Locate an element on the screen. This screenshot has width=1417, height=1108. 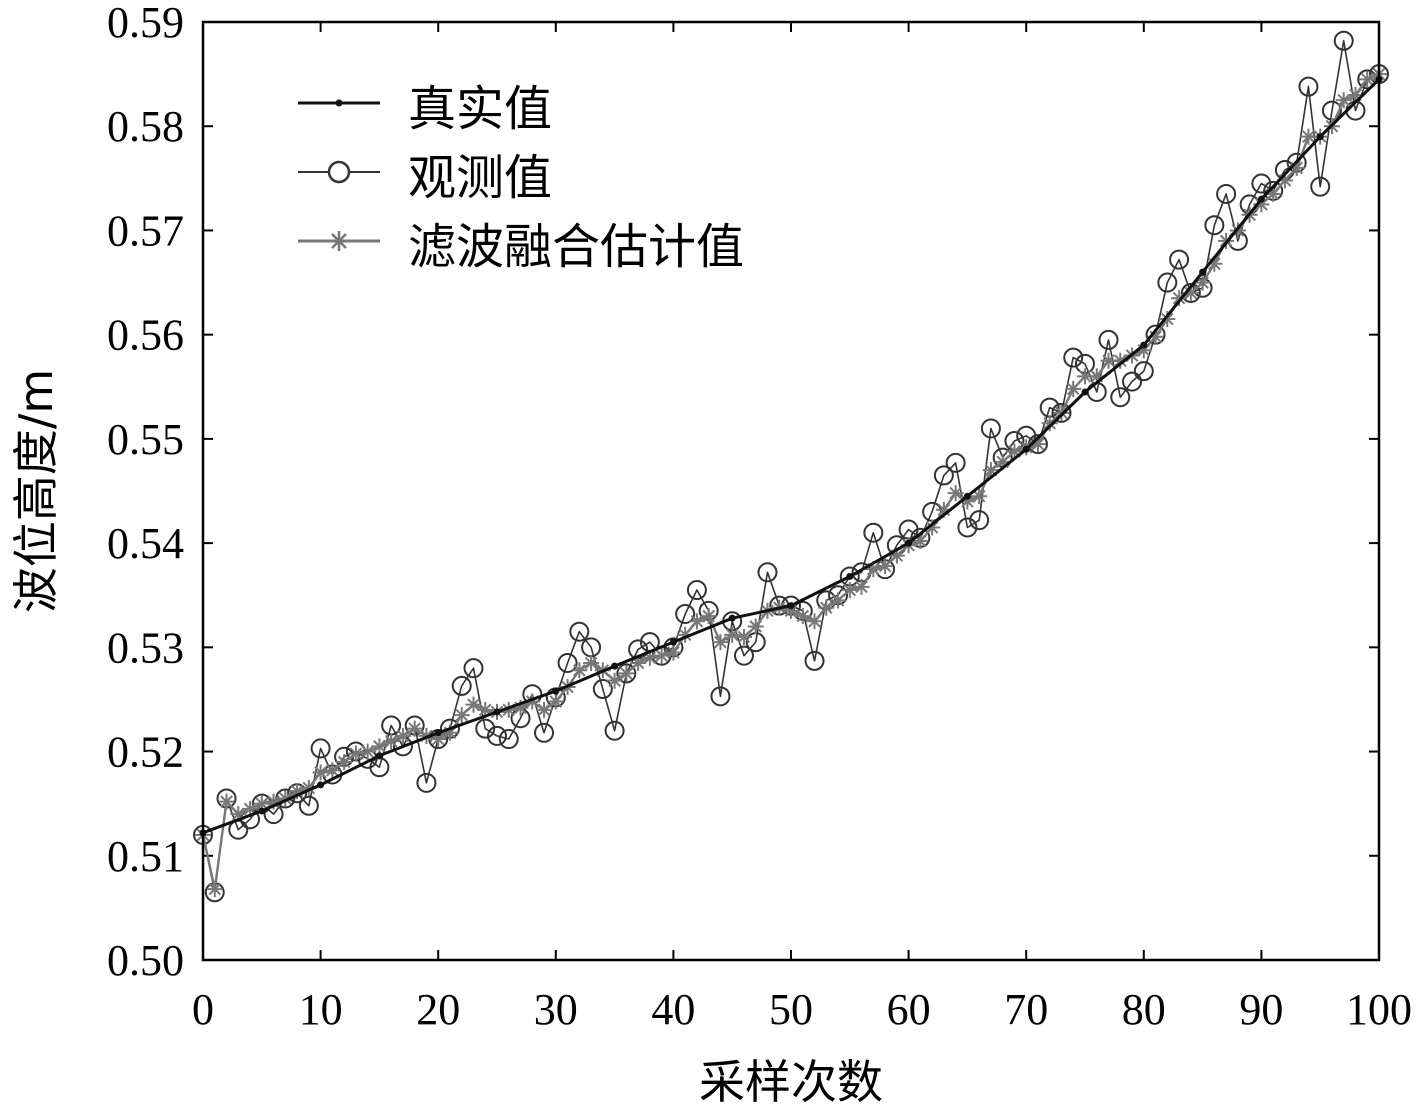
legend-item-true: 真实值 is located at coordinates (425, 109).